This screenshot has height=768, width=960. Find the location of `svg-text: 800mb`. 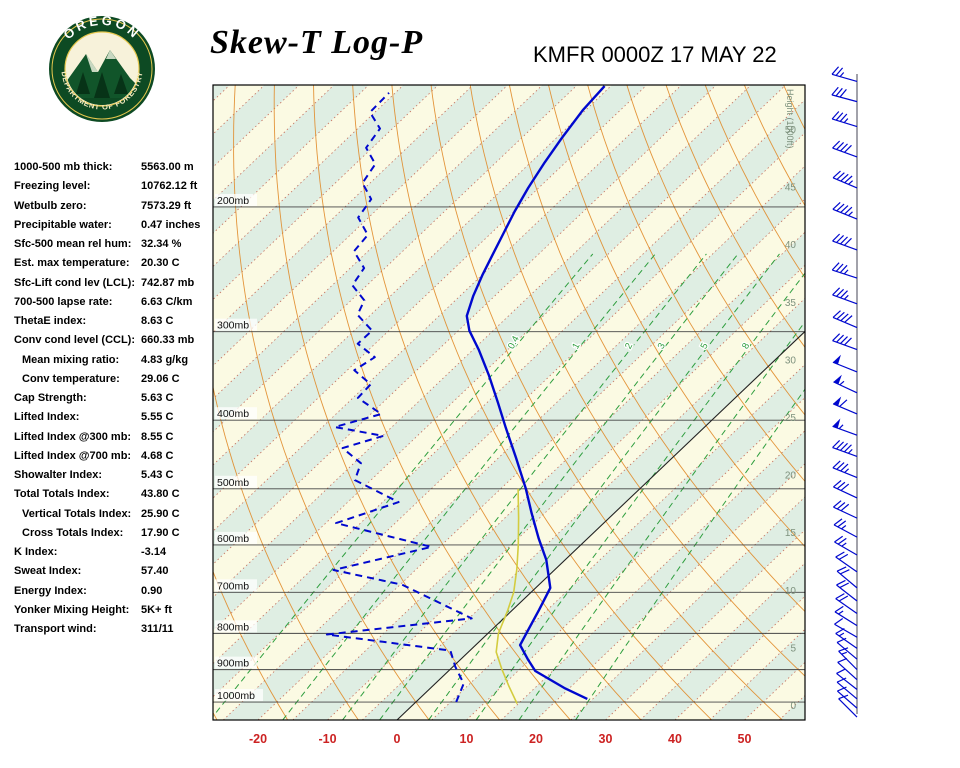

svg-text: 800mb is located at coordinates (233, 627).